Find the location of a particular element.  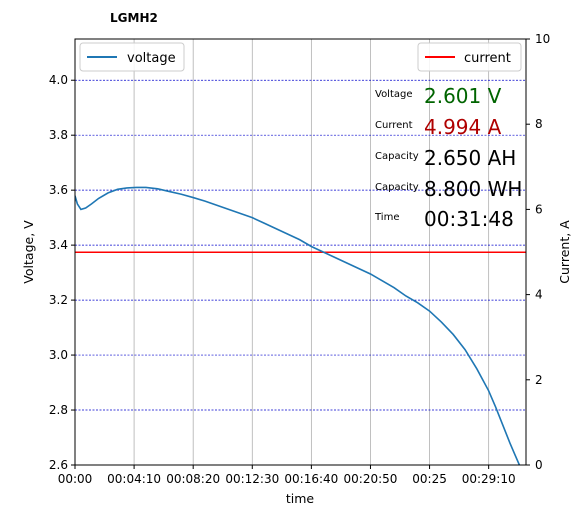

y2-tick-label: 0 is located at coordinates (539, 465).